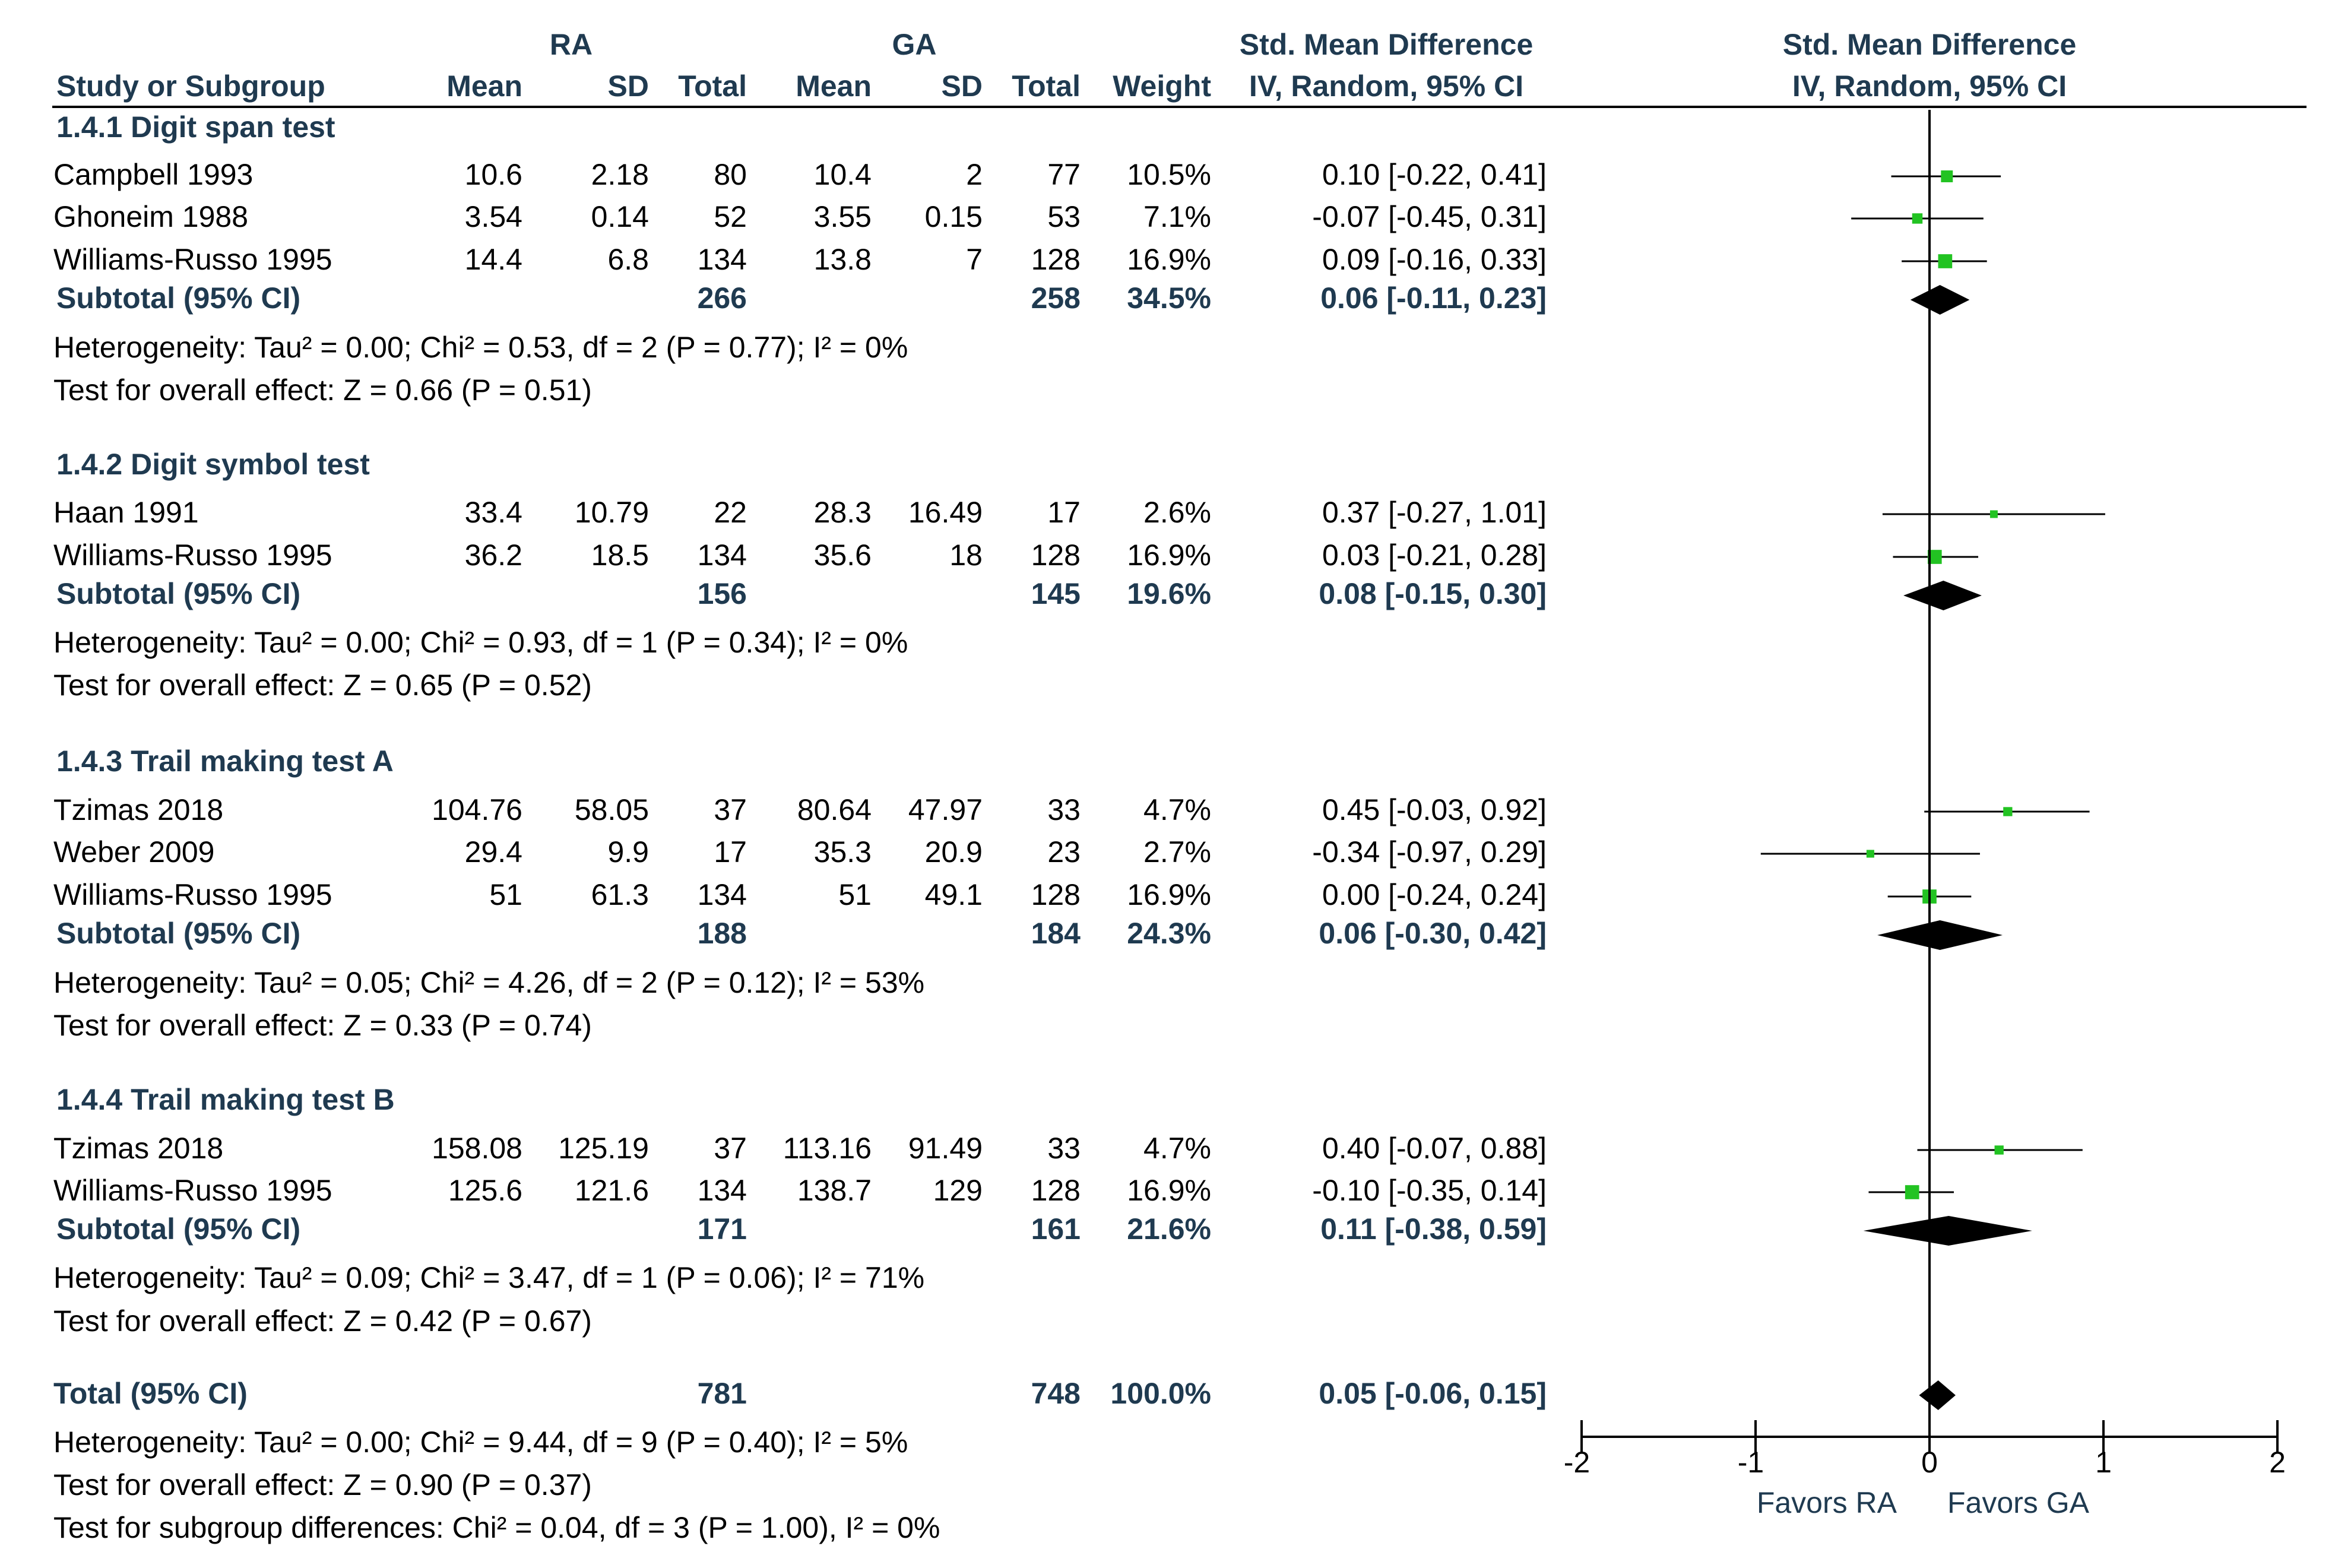 This screenshot has width=2335, height=1568. What do you see at coordinates (178, 934) in the screenshot?
I see `subtotal-label: Subtotal (95% CI)` at bounding box center [178, 934].